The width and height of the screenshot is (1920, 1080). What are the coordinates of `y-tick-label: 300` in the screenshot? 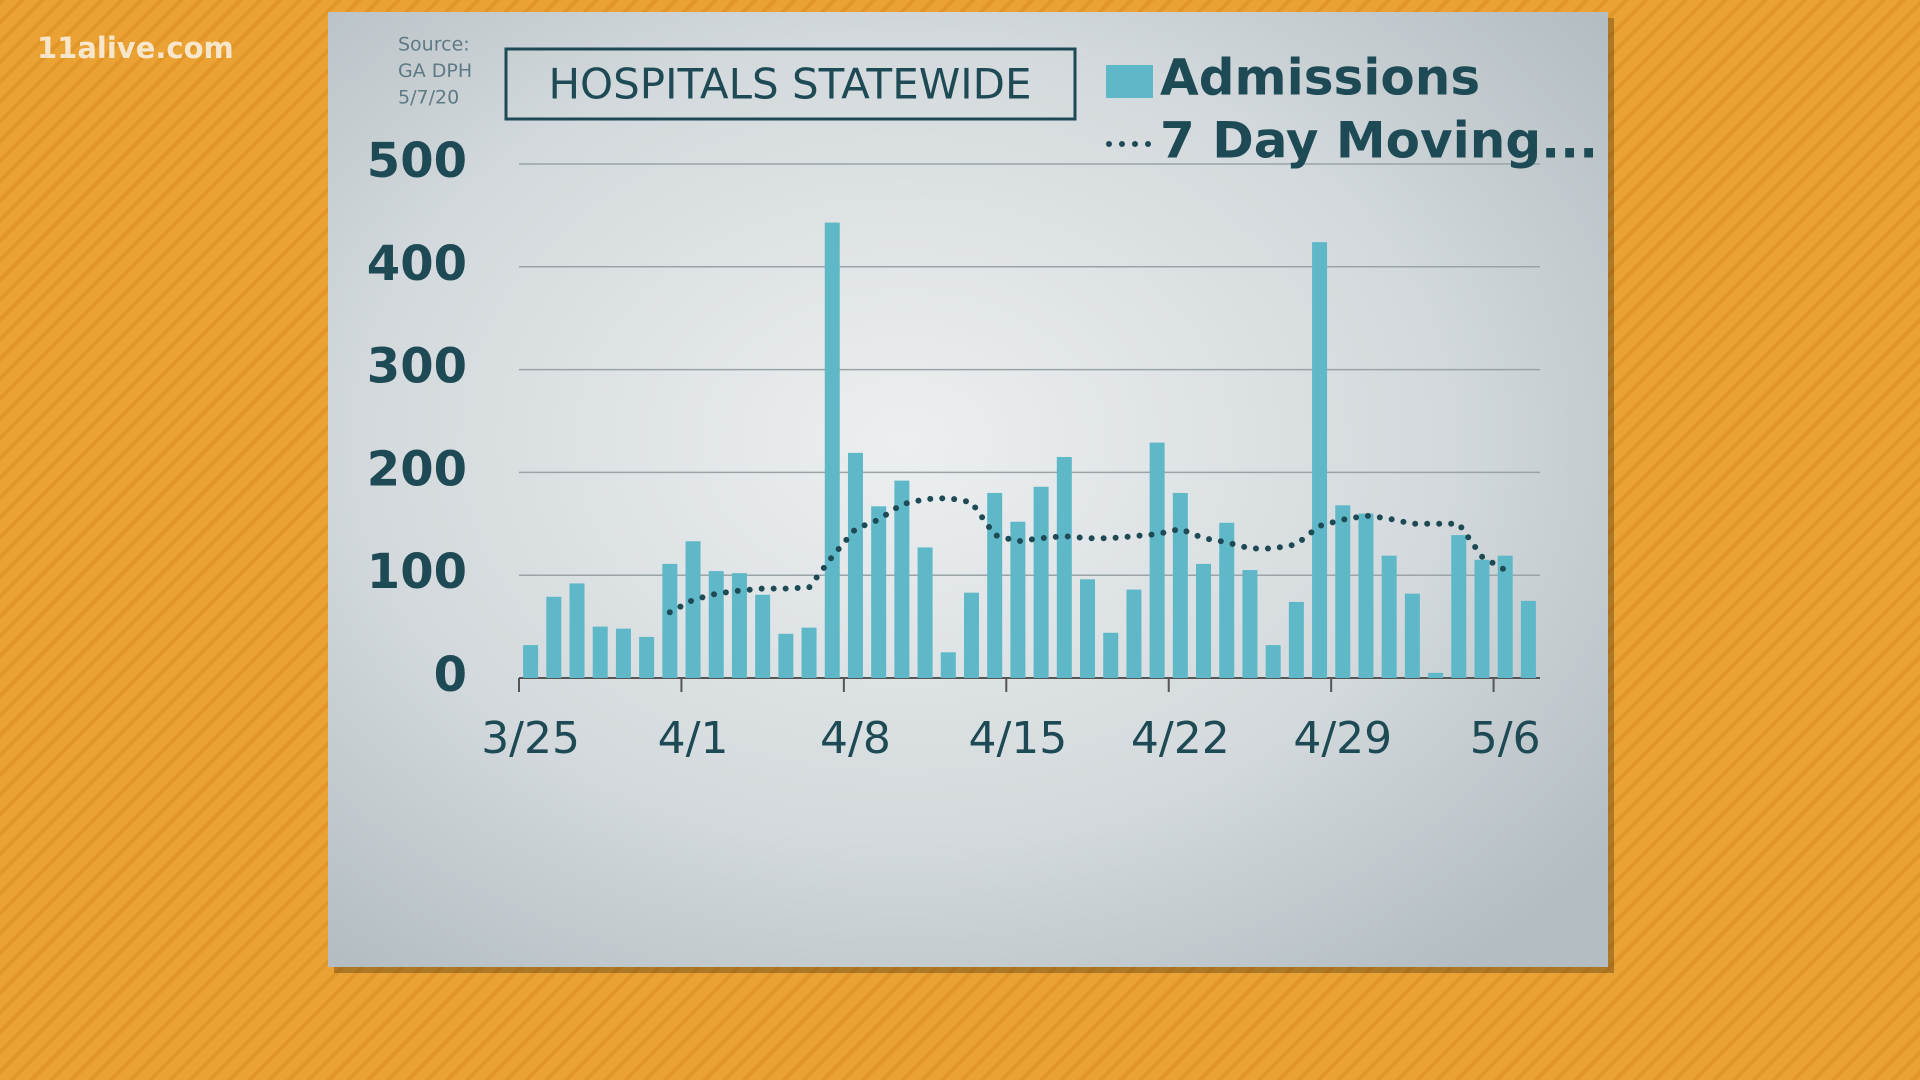 It's located at (417, 367).